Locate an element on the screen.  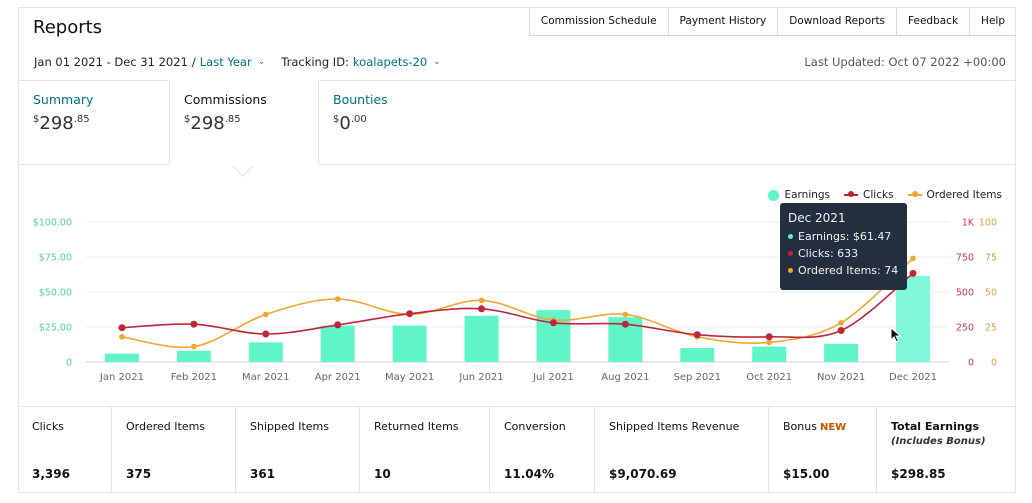
x-axis-label: Jul 2021 is located at coordinates (553, 377).